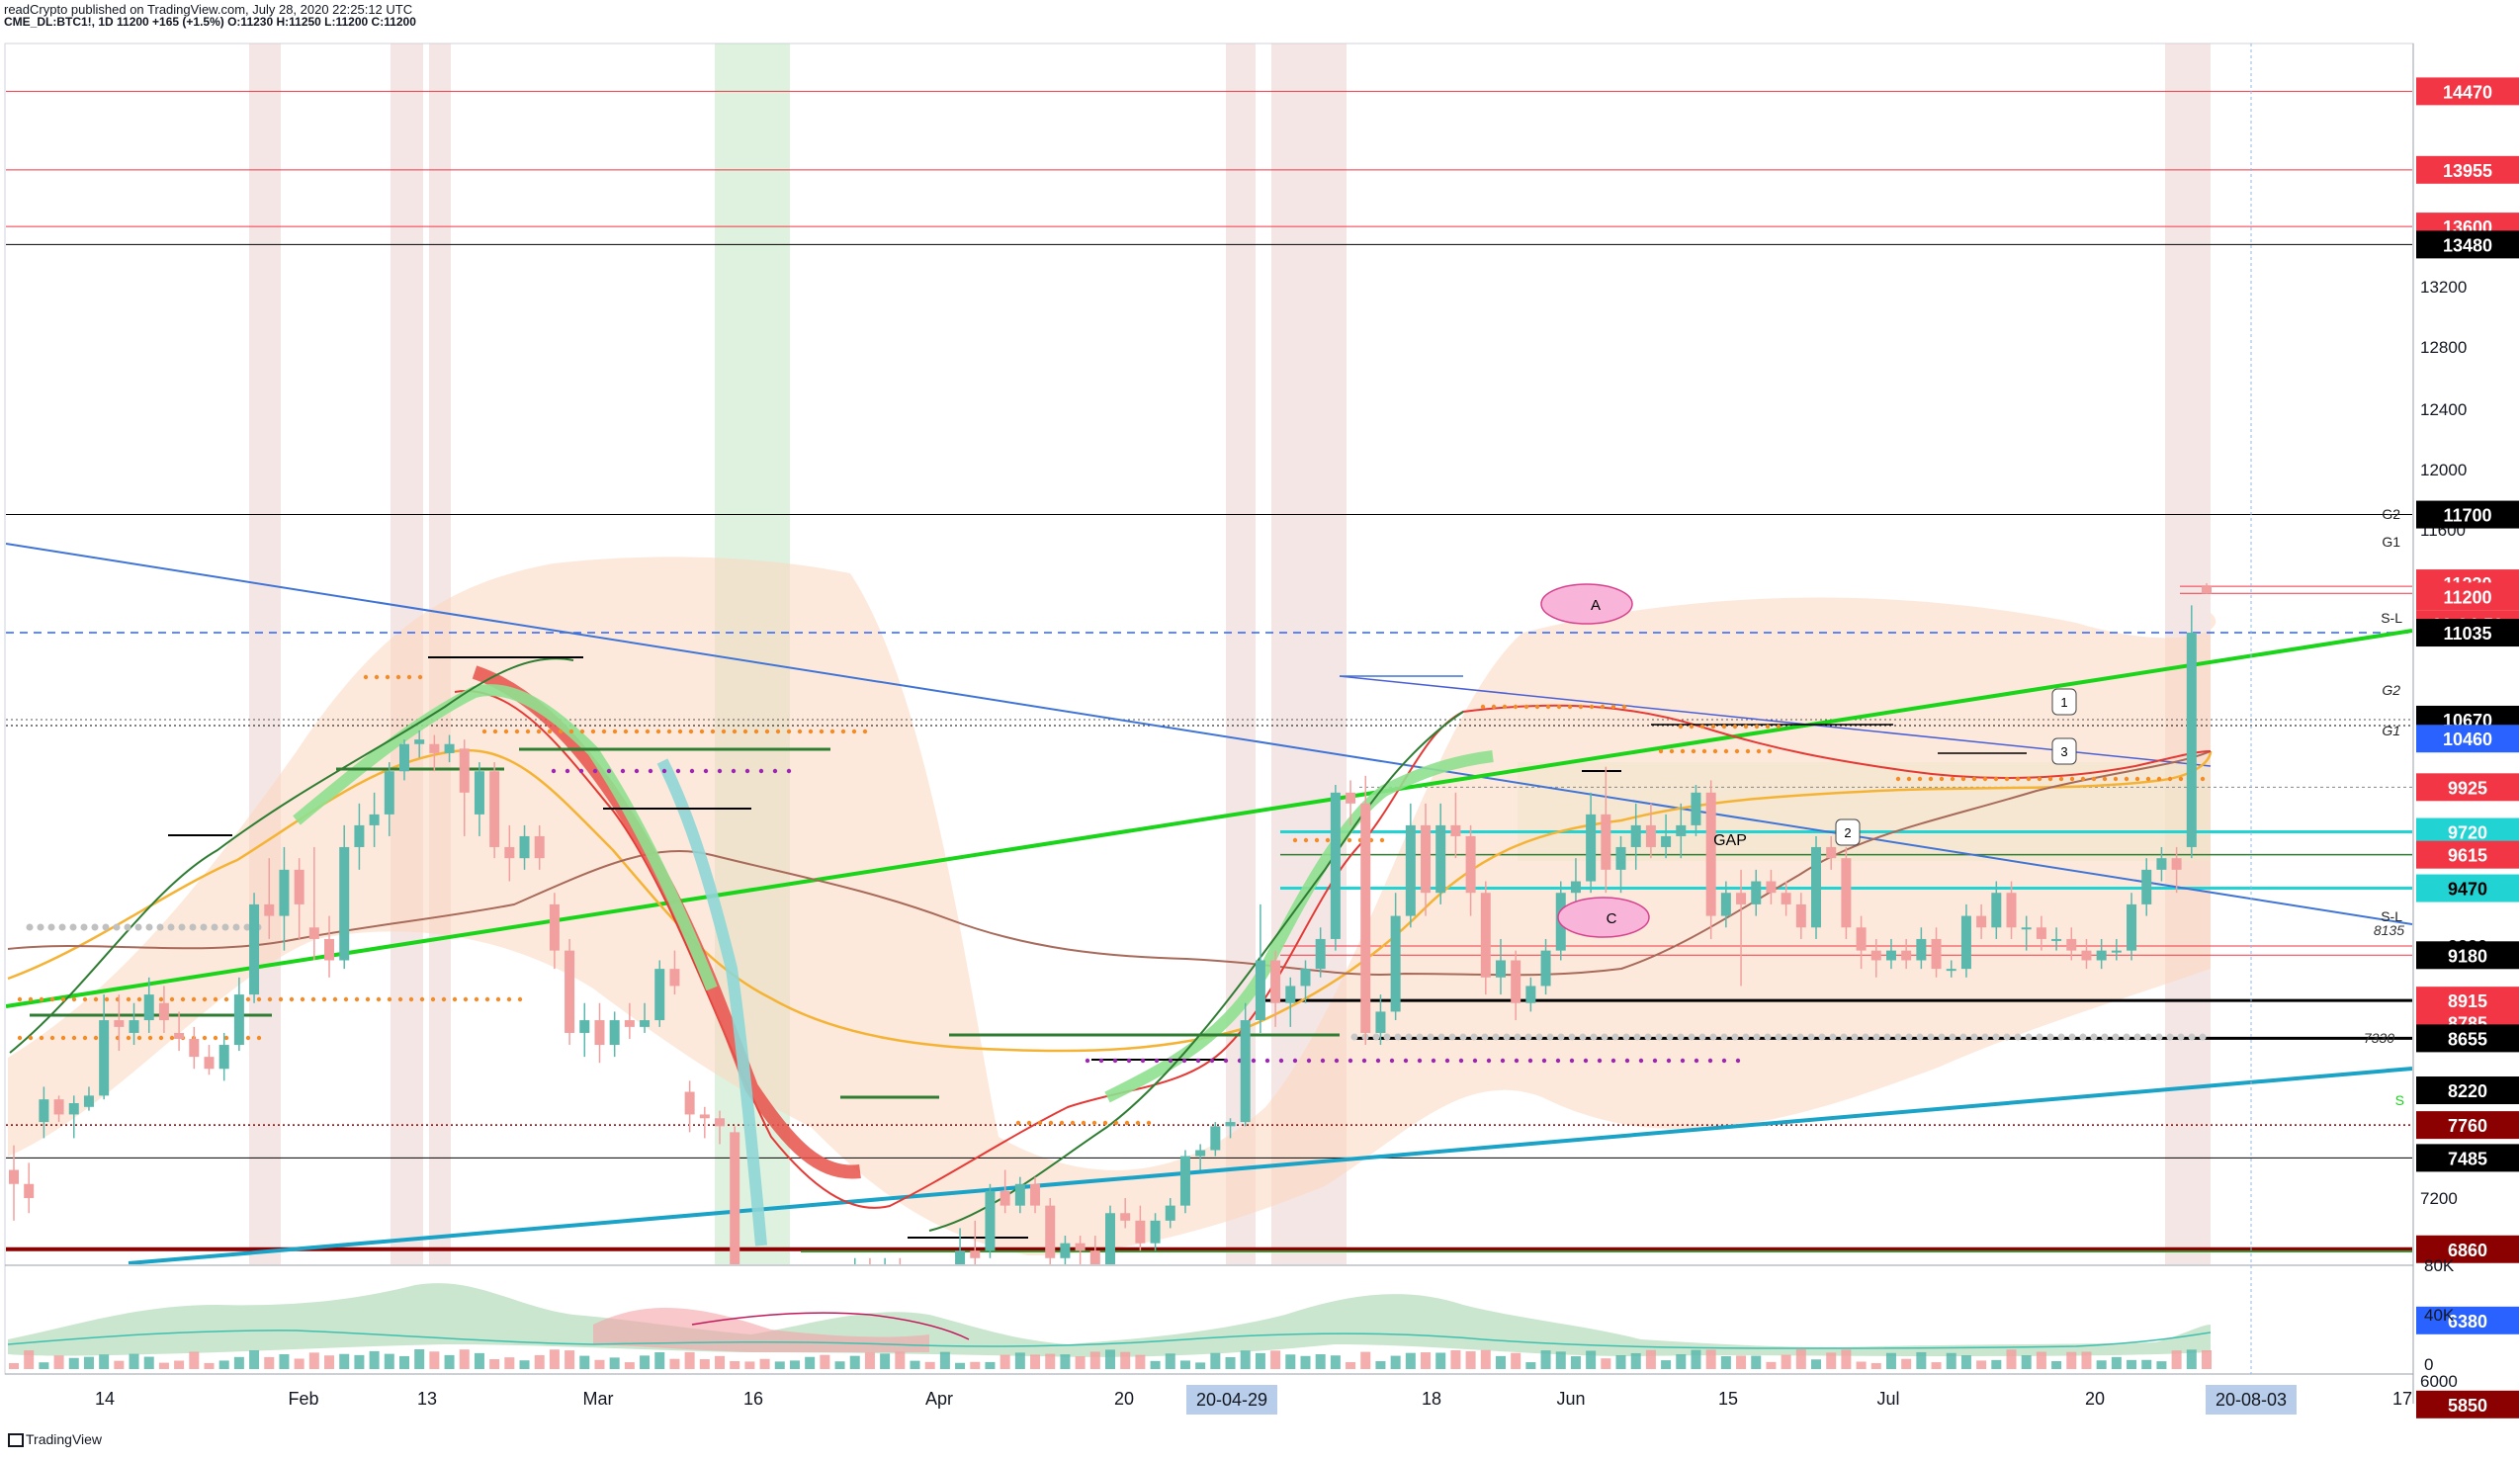  What do you see at coordinates (1847, 832) in the screenshot?
I see `wave-2-label: 2` at bounding box center [1847, 832].